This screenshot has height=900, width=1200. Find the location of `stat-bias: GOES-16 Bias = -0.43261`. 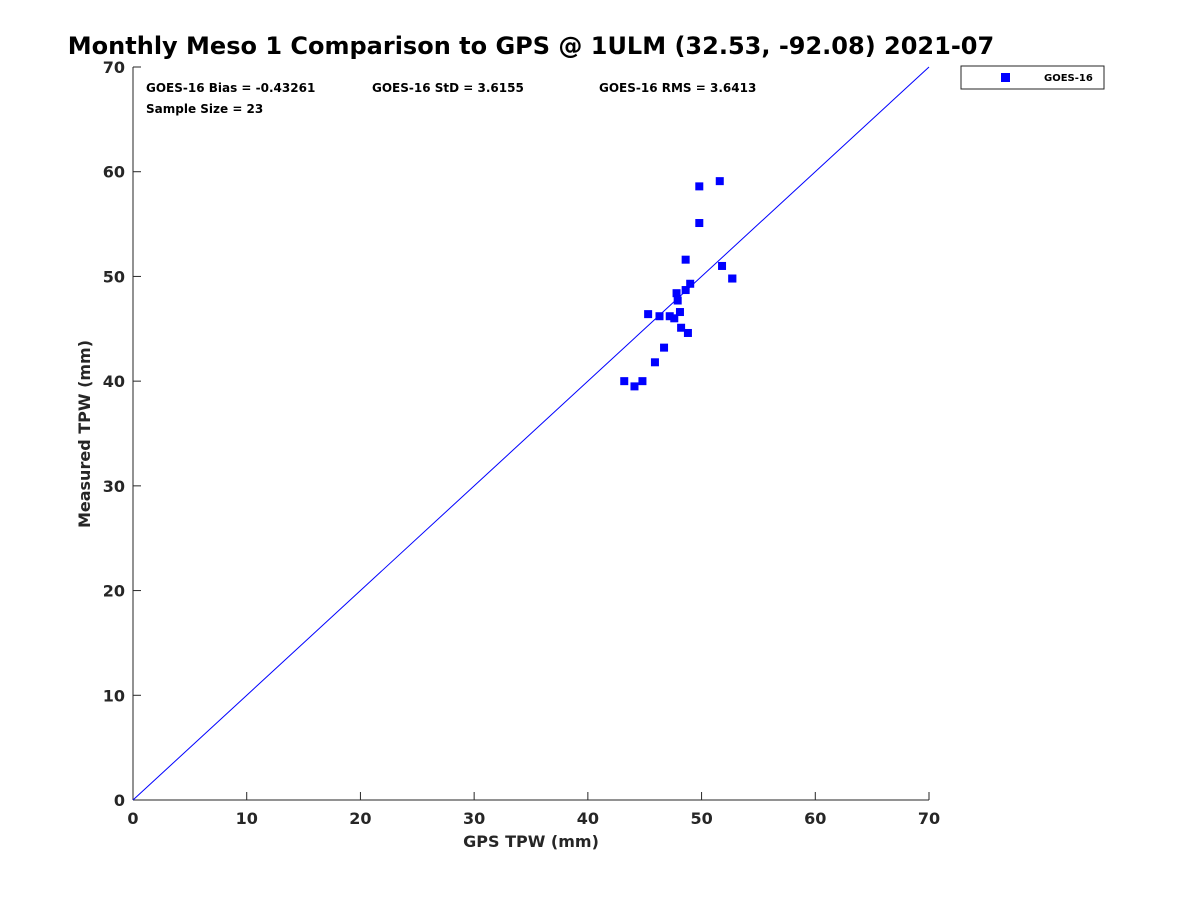

stat-bias: GOES-16 Bias = -0.43261 is located at coordinates (230, 88).